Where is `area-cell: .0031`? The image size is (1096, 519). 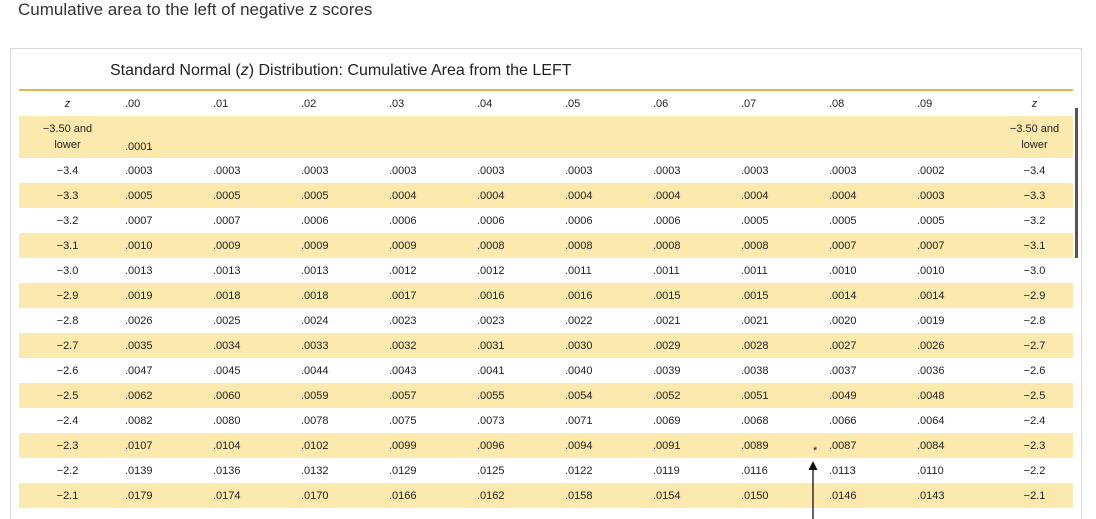
area-cell: .0031 is located at coordinates (512, 345).